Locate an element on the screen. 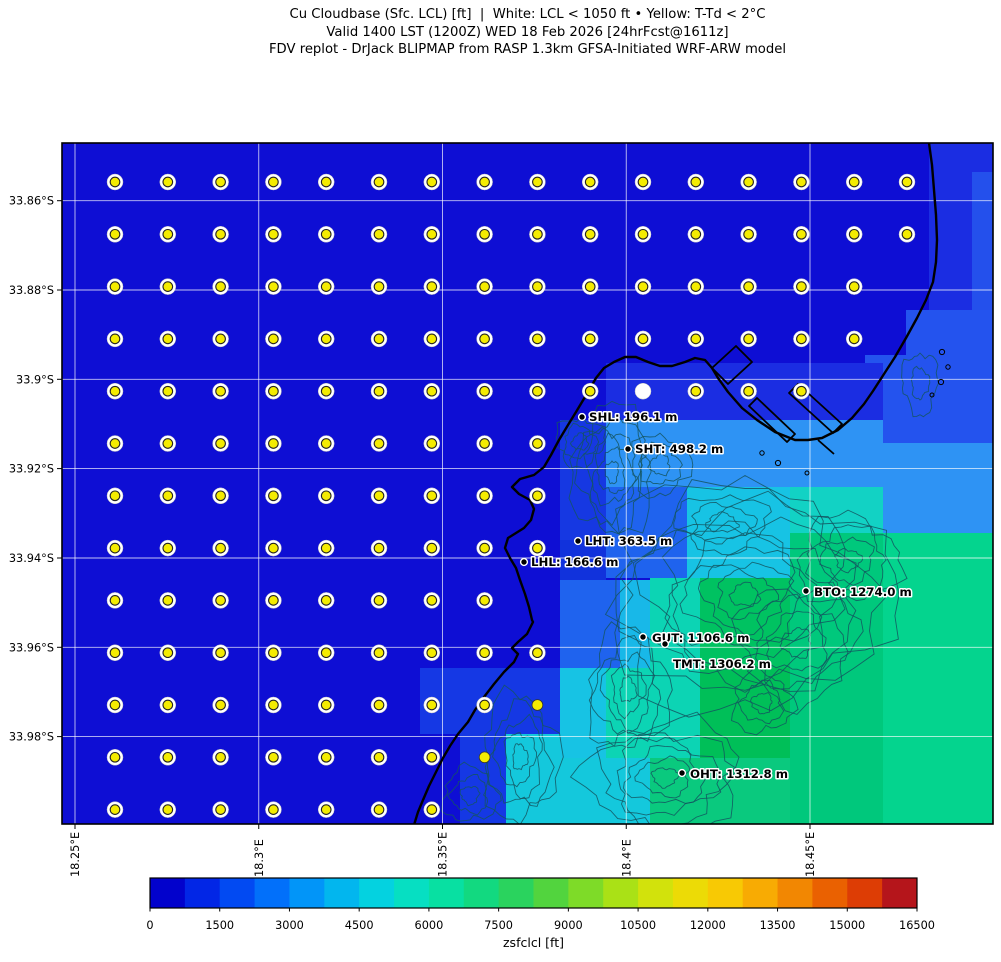 This screenshot has width=1001, height=962. x-tick-label: 18.3°E is located at coordinates (259, 858).